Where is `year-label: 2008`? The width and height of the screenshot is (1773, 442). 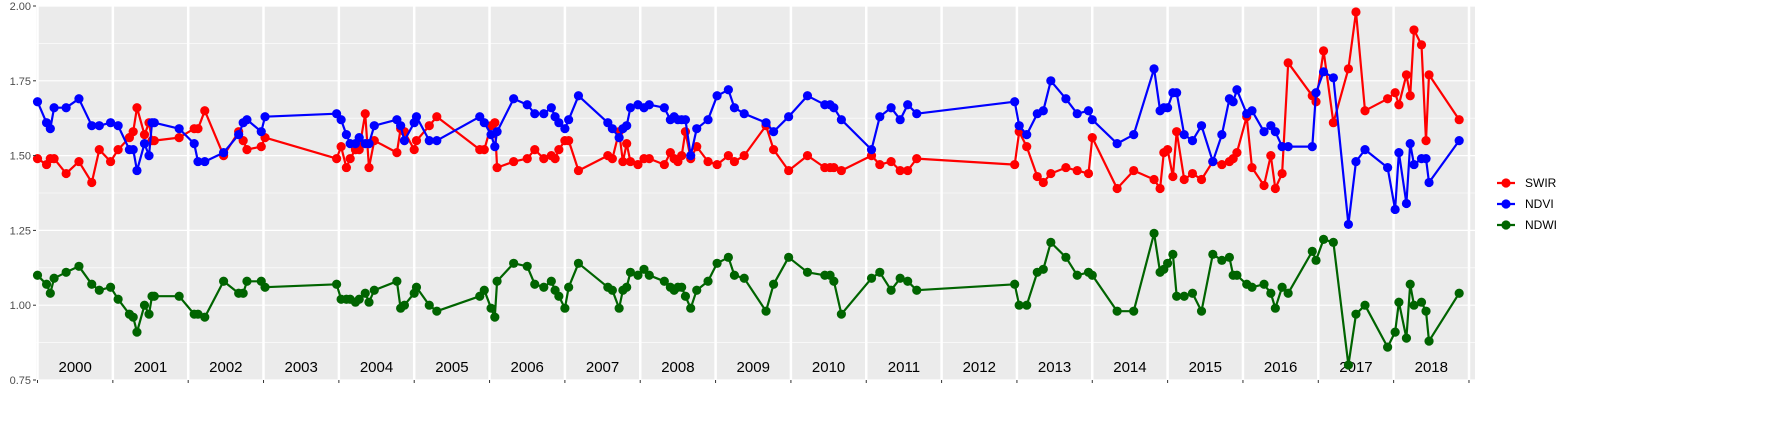
year-label: 2008 is located at coordinates (677, 367).